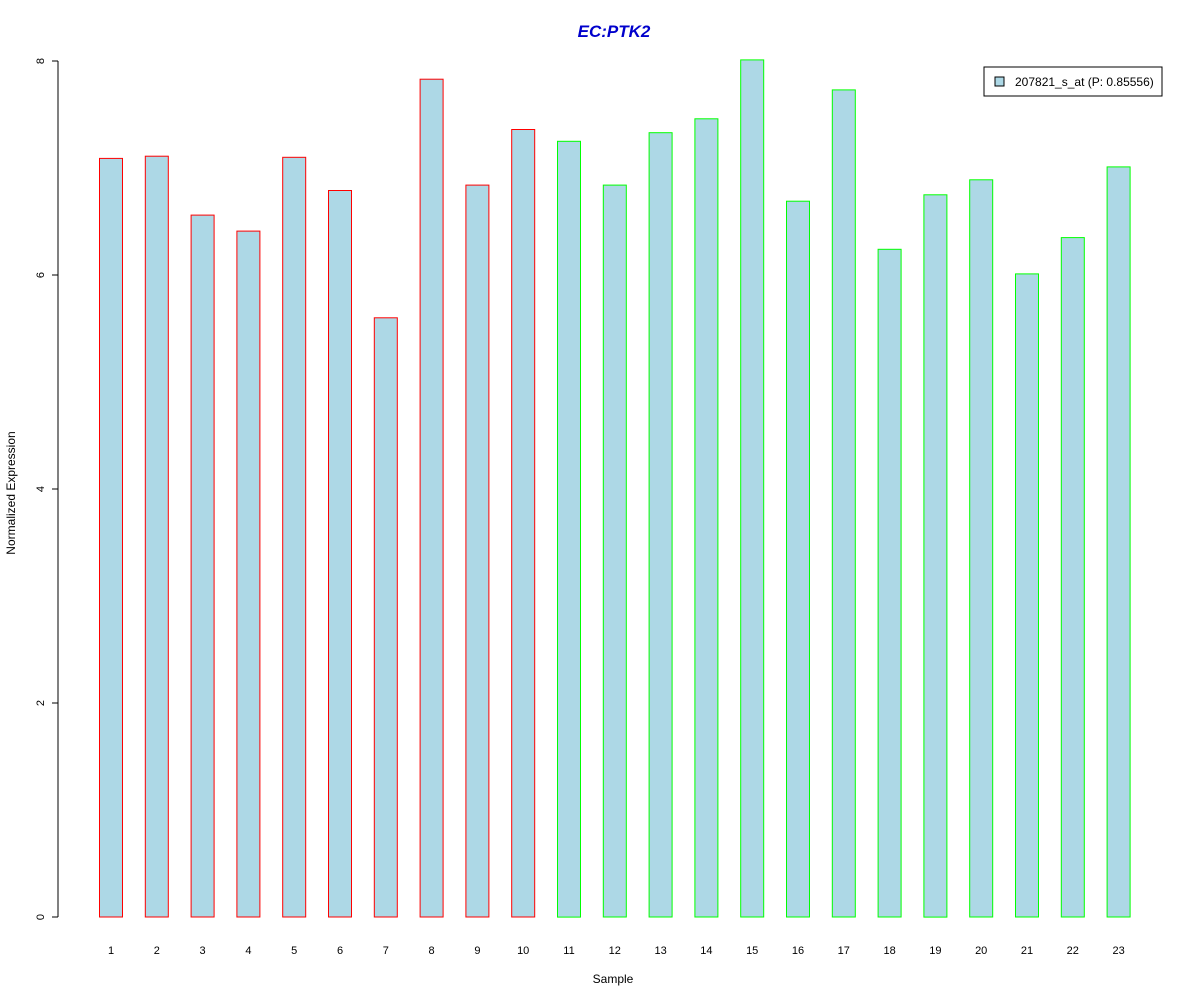  Describe the element at coordinates (706, 951) in the screenshot. I see `x-tick-label: 14` at that location.